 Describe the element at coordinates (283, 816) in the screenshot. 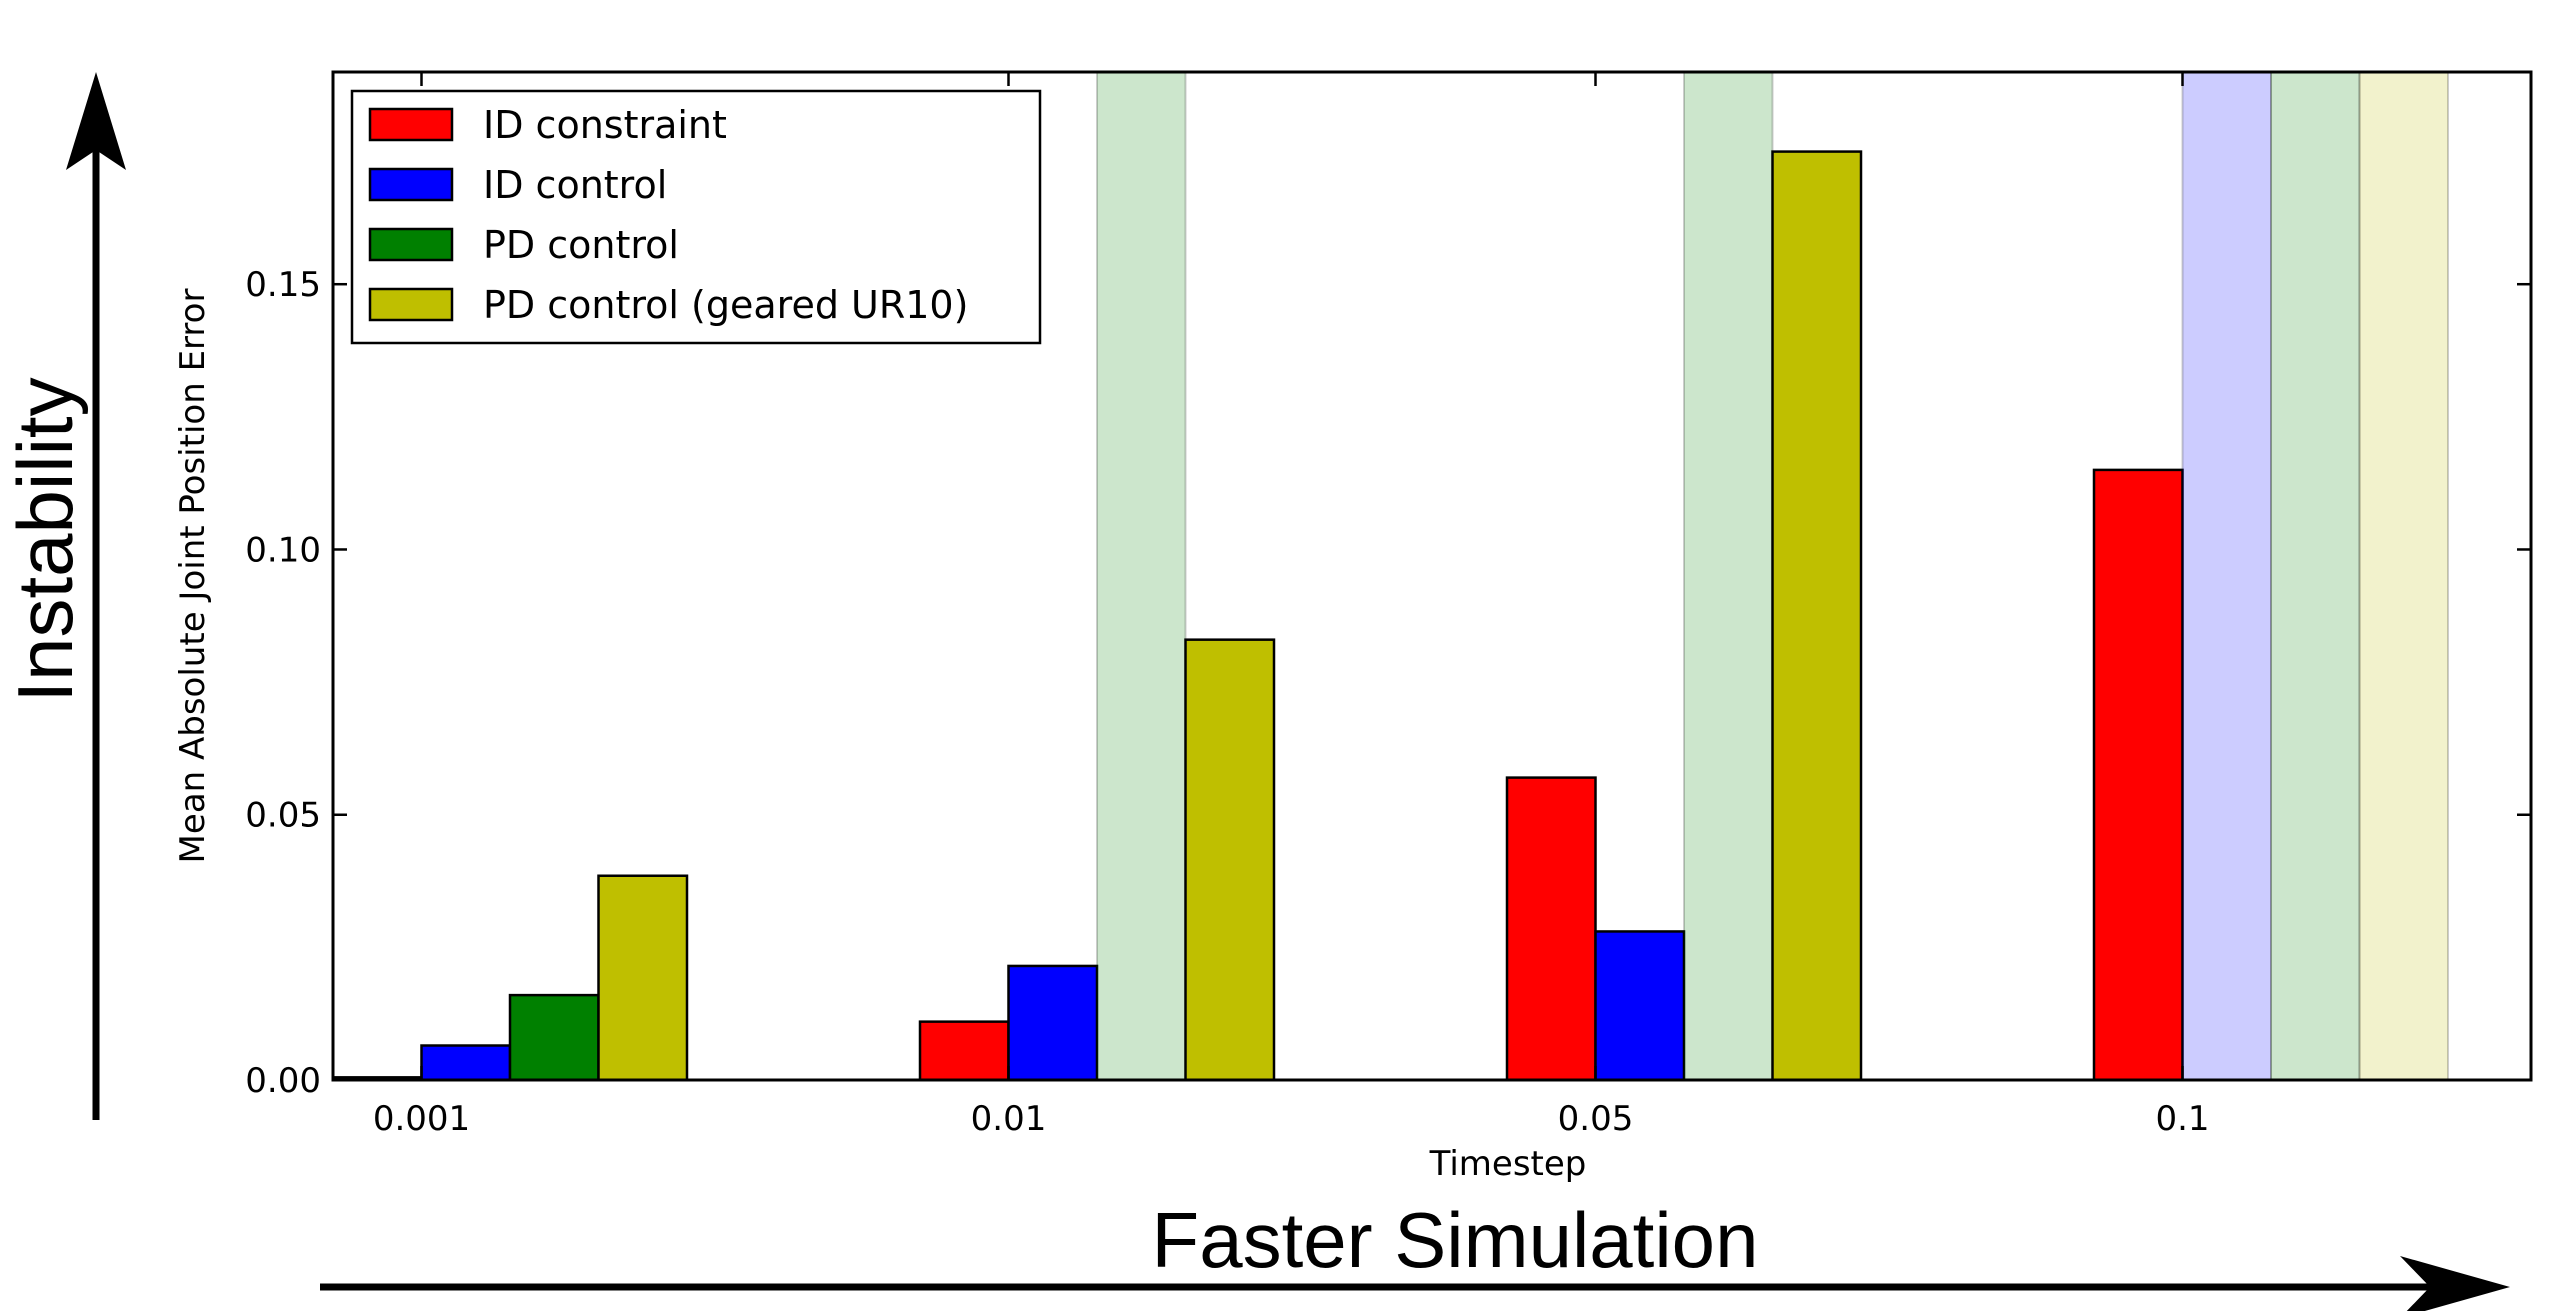

I see `y-tick-label: 0.05` at that location.